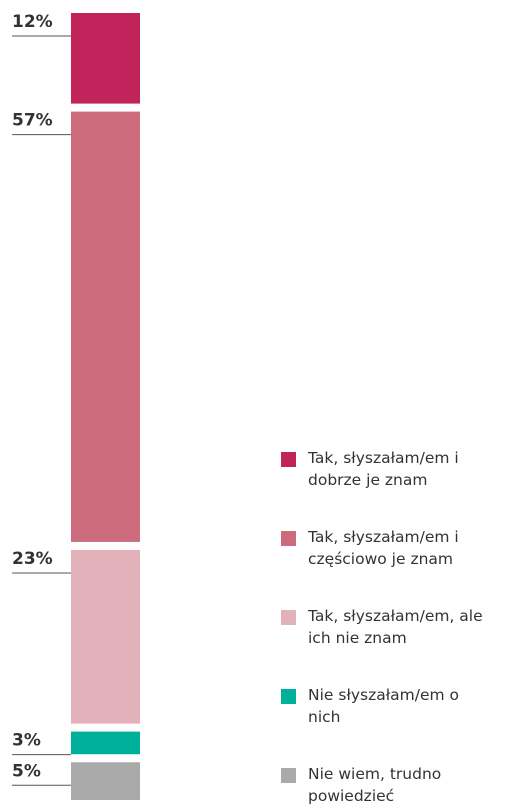  I want to click on value-label: 5%, so click(26, 771).